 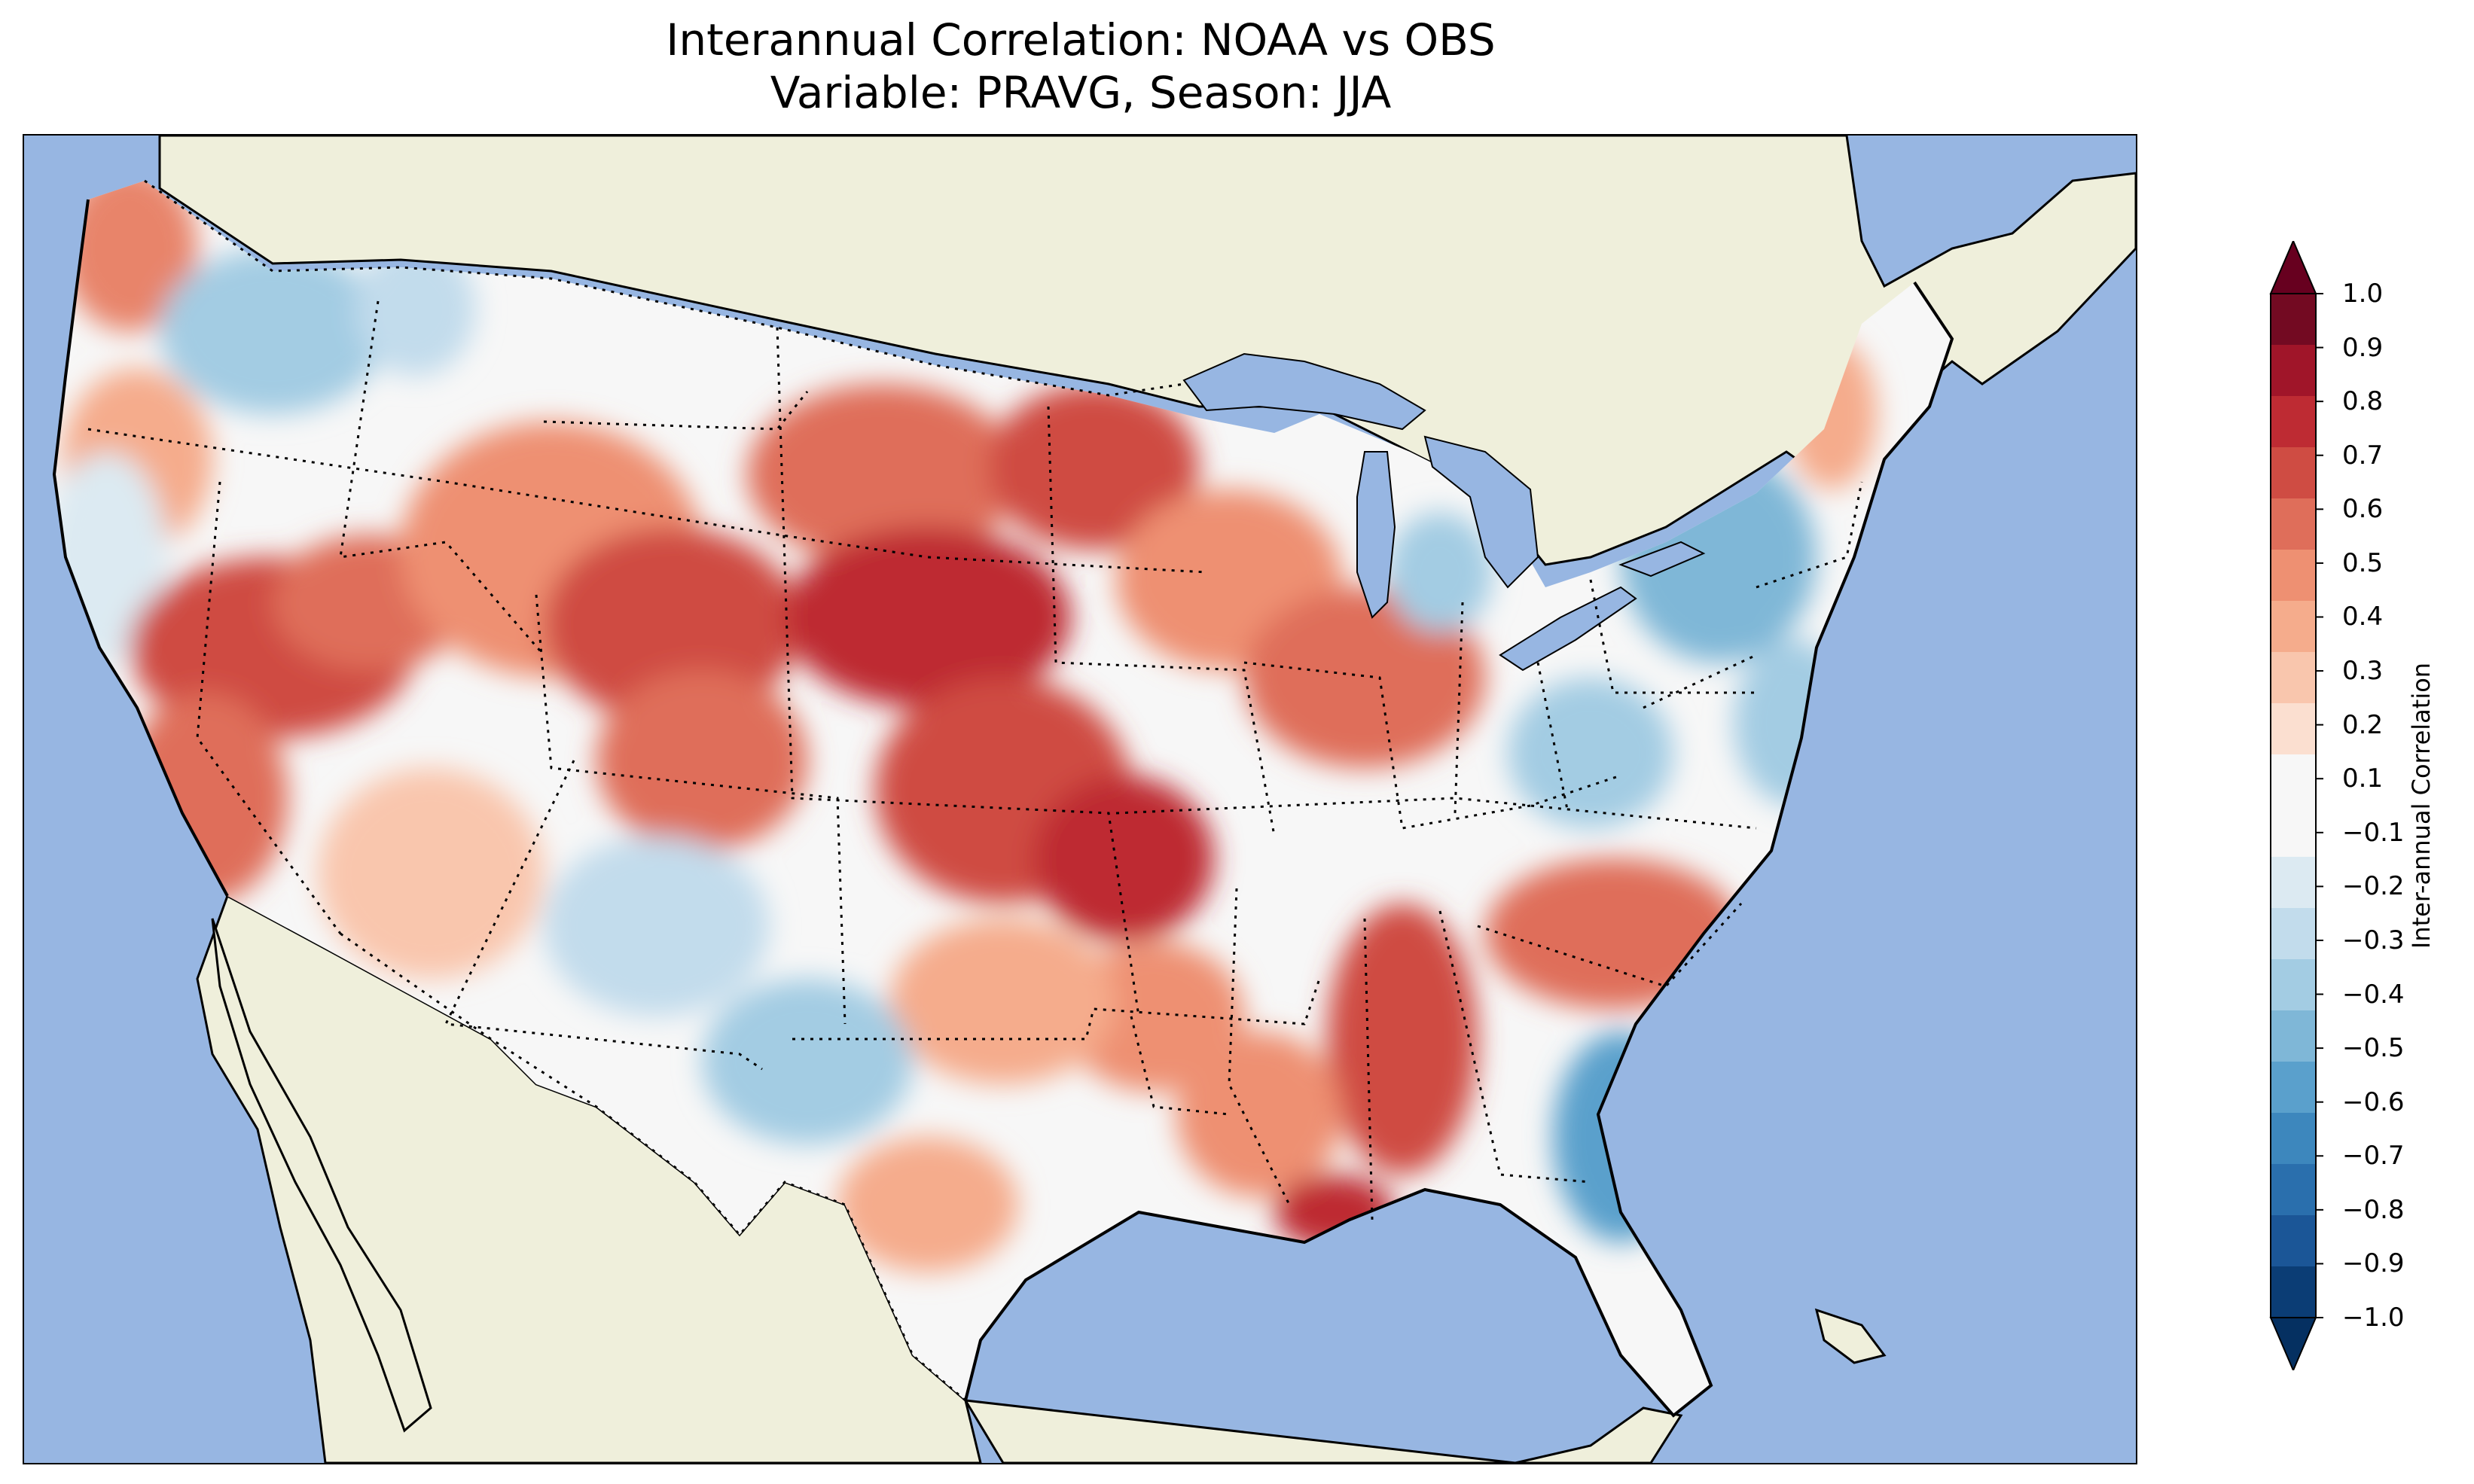 I want to click on colorbar-tick-label: −0.9, so click(x=2373, y=1263).